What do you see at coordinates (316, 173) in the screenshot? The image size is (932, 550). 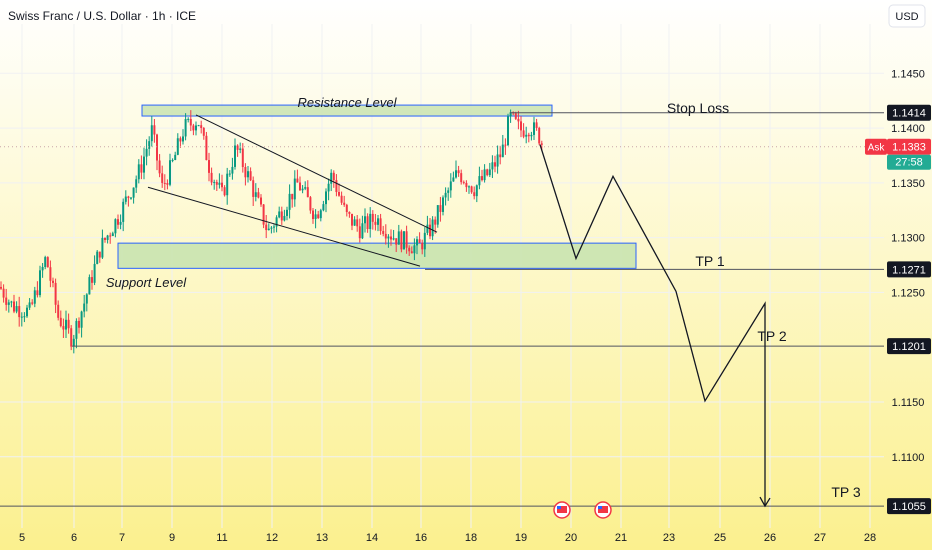 I see `upper-trend-line` at bounding box center [316, 173].